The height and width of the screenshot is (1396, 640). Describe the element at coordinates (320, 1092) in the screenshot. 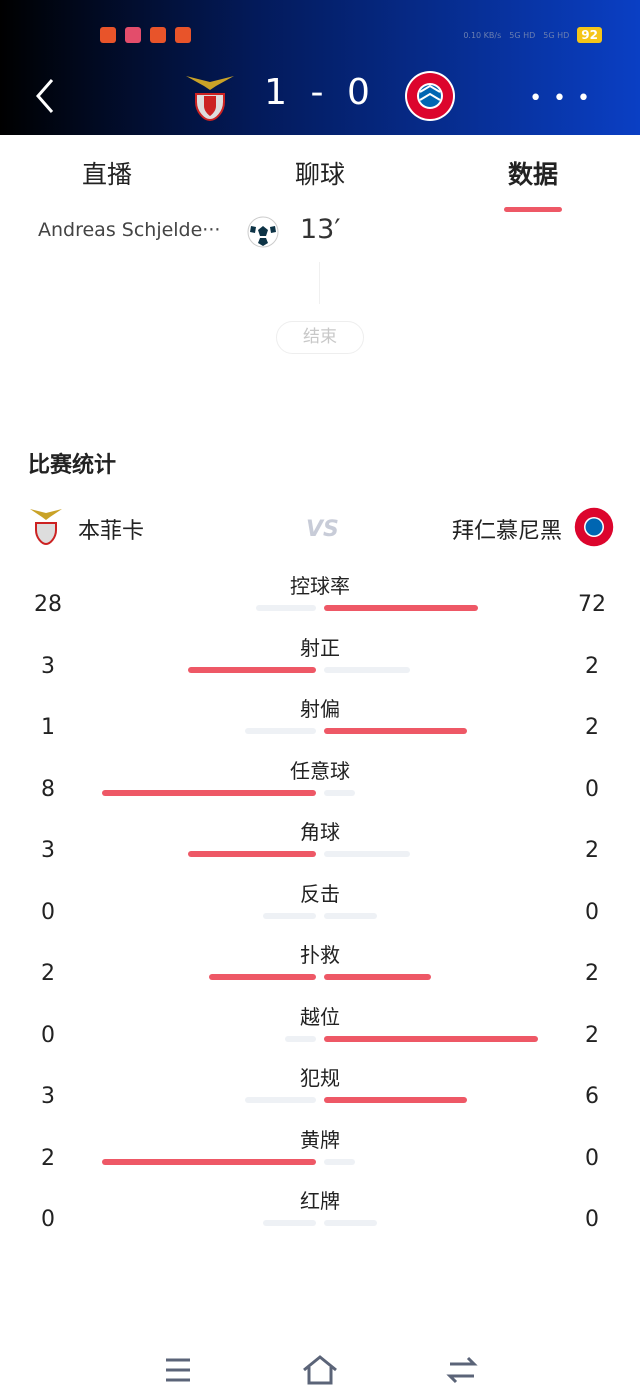

I see `stat-row: 犯规 3 6` at that location.